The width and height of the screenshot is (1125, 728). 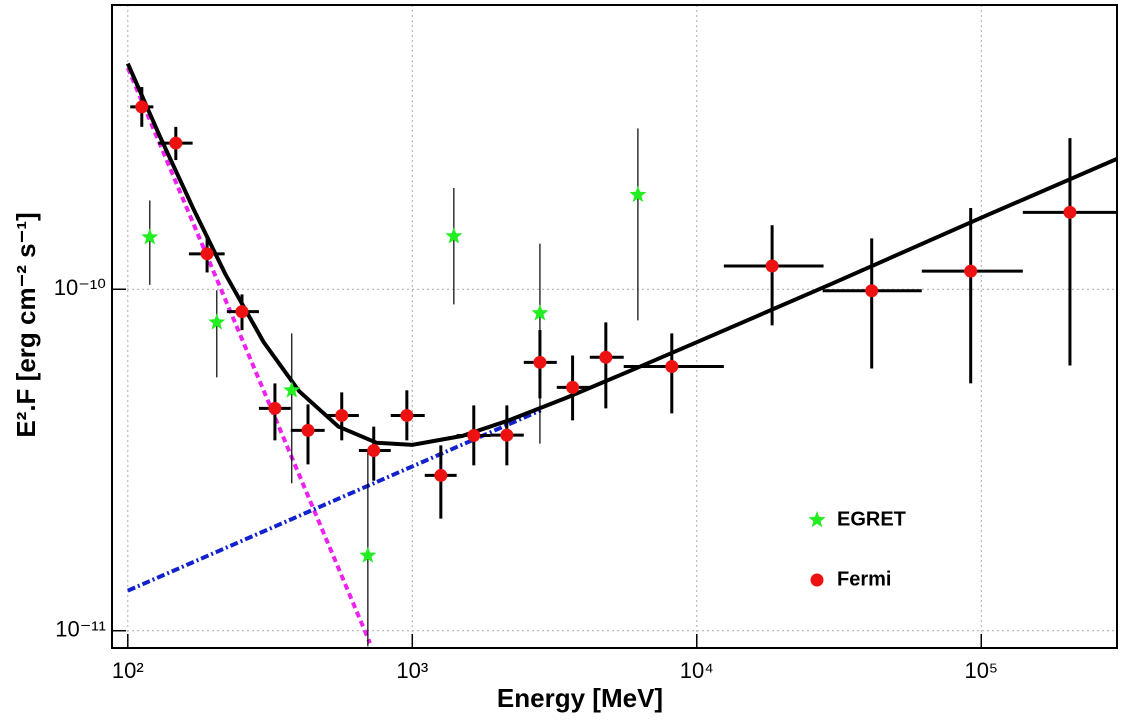 I want to click on y-axis-title: E².F [erg cm⁻² s⁻¹], so click(x=26, y=324).